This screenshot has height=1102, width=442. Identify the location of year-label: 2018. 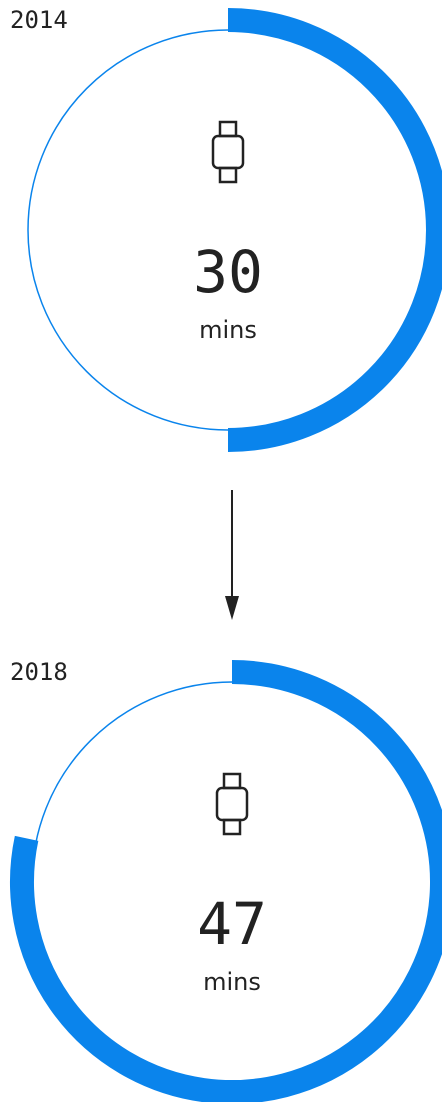
(39, 672).